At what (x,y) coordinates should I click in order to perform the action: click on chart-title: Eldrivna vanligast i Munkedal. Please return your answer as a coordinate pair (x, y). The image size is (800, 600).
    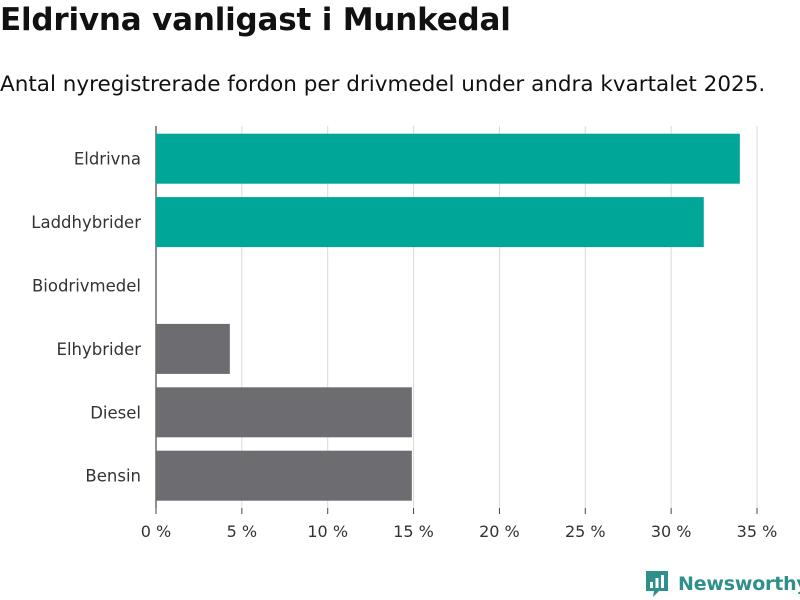
    Looking at the image, I should click on (255, 20).